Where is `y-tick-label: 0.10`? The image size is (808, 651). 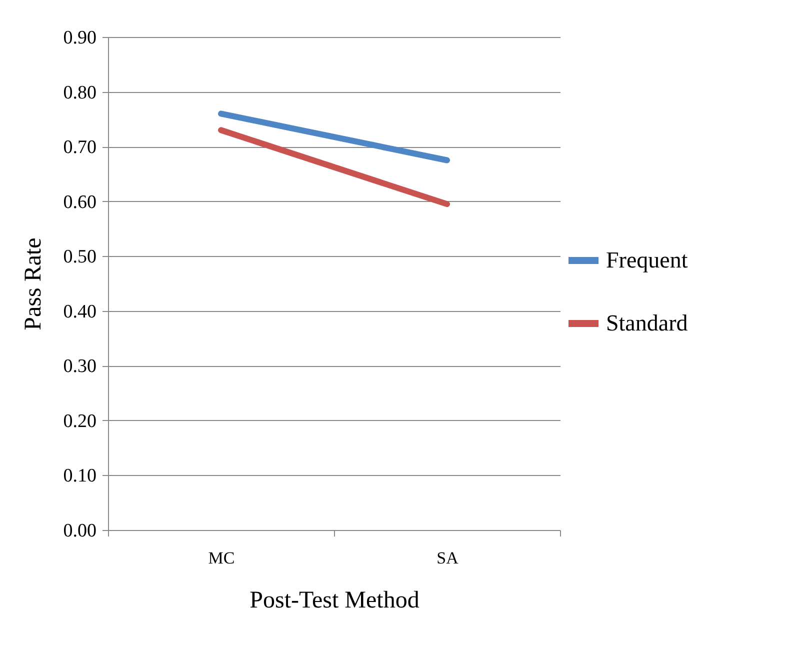 y-tick-label: 0.10 is located at coordinates (79, 476).